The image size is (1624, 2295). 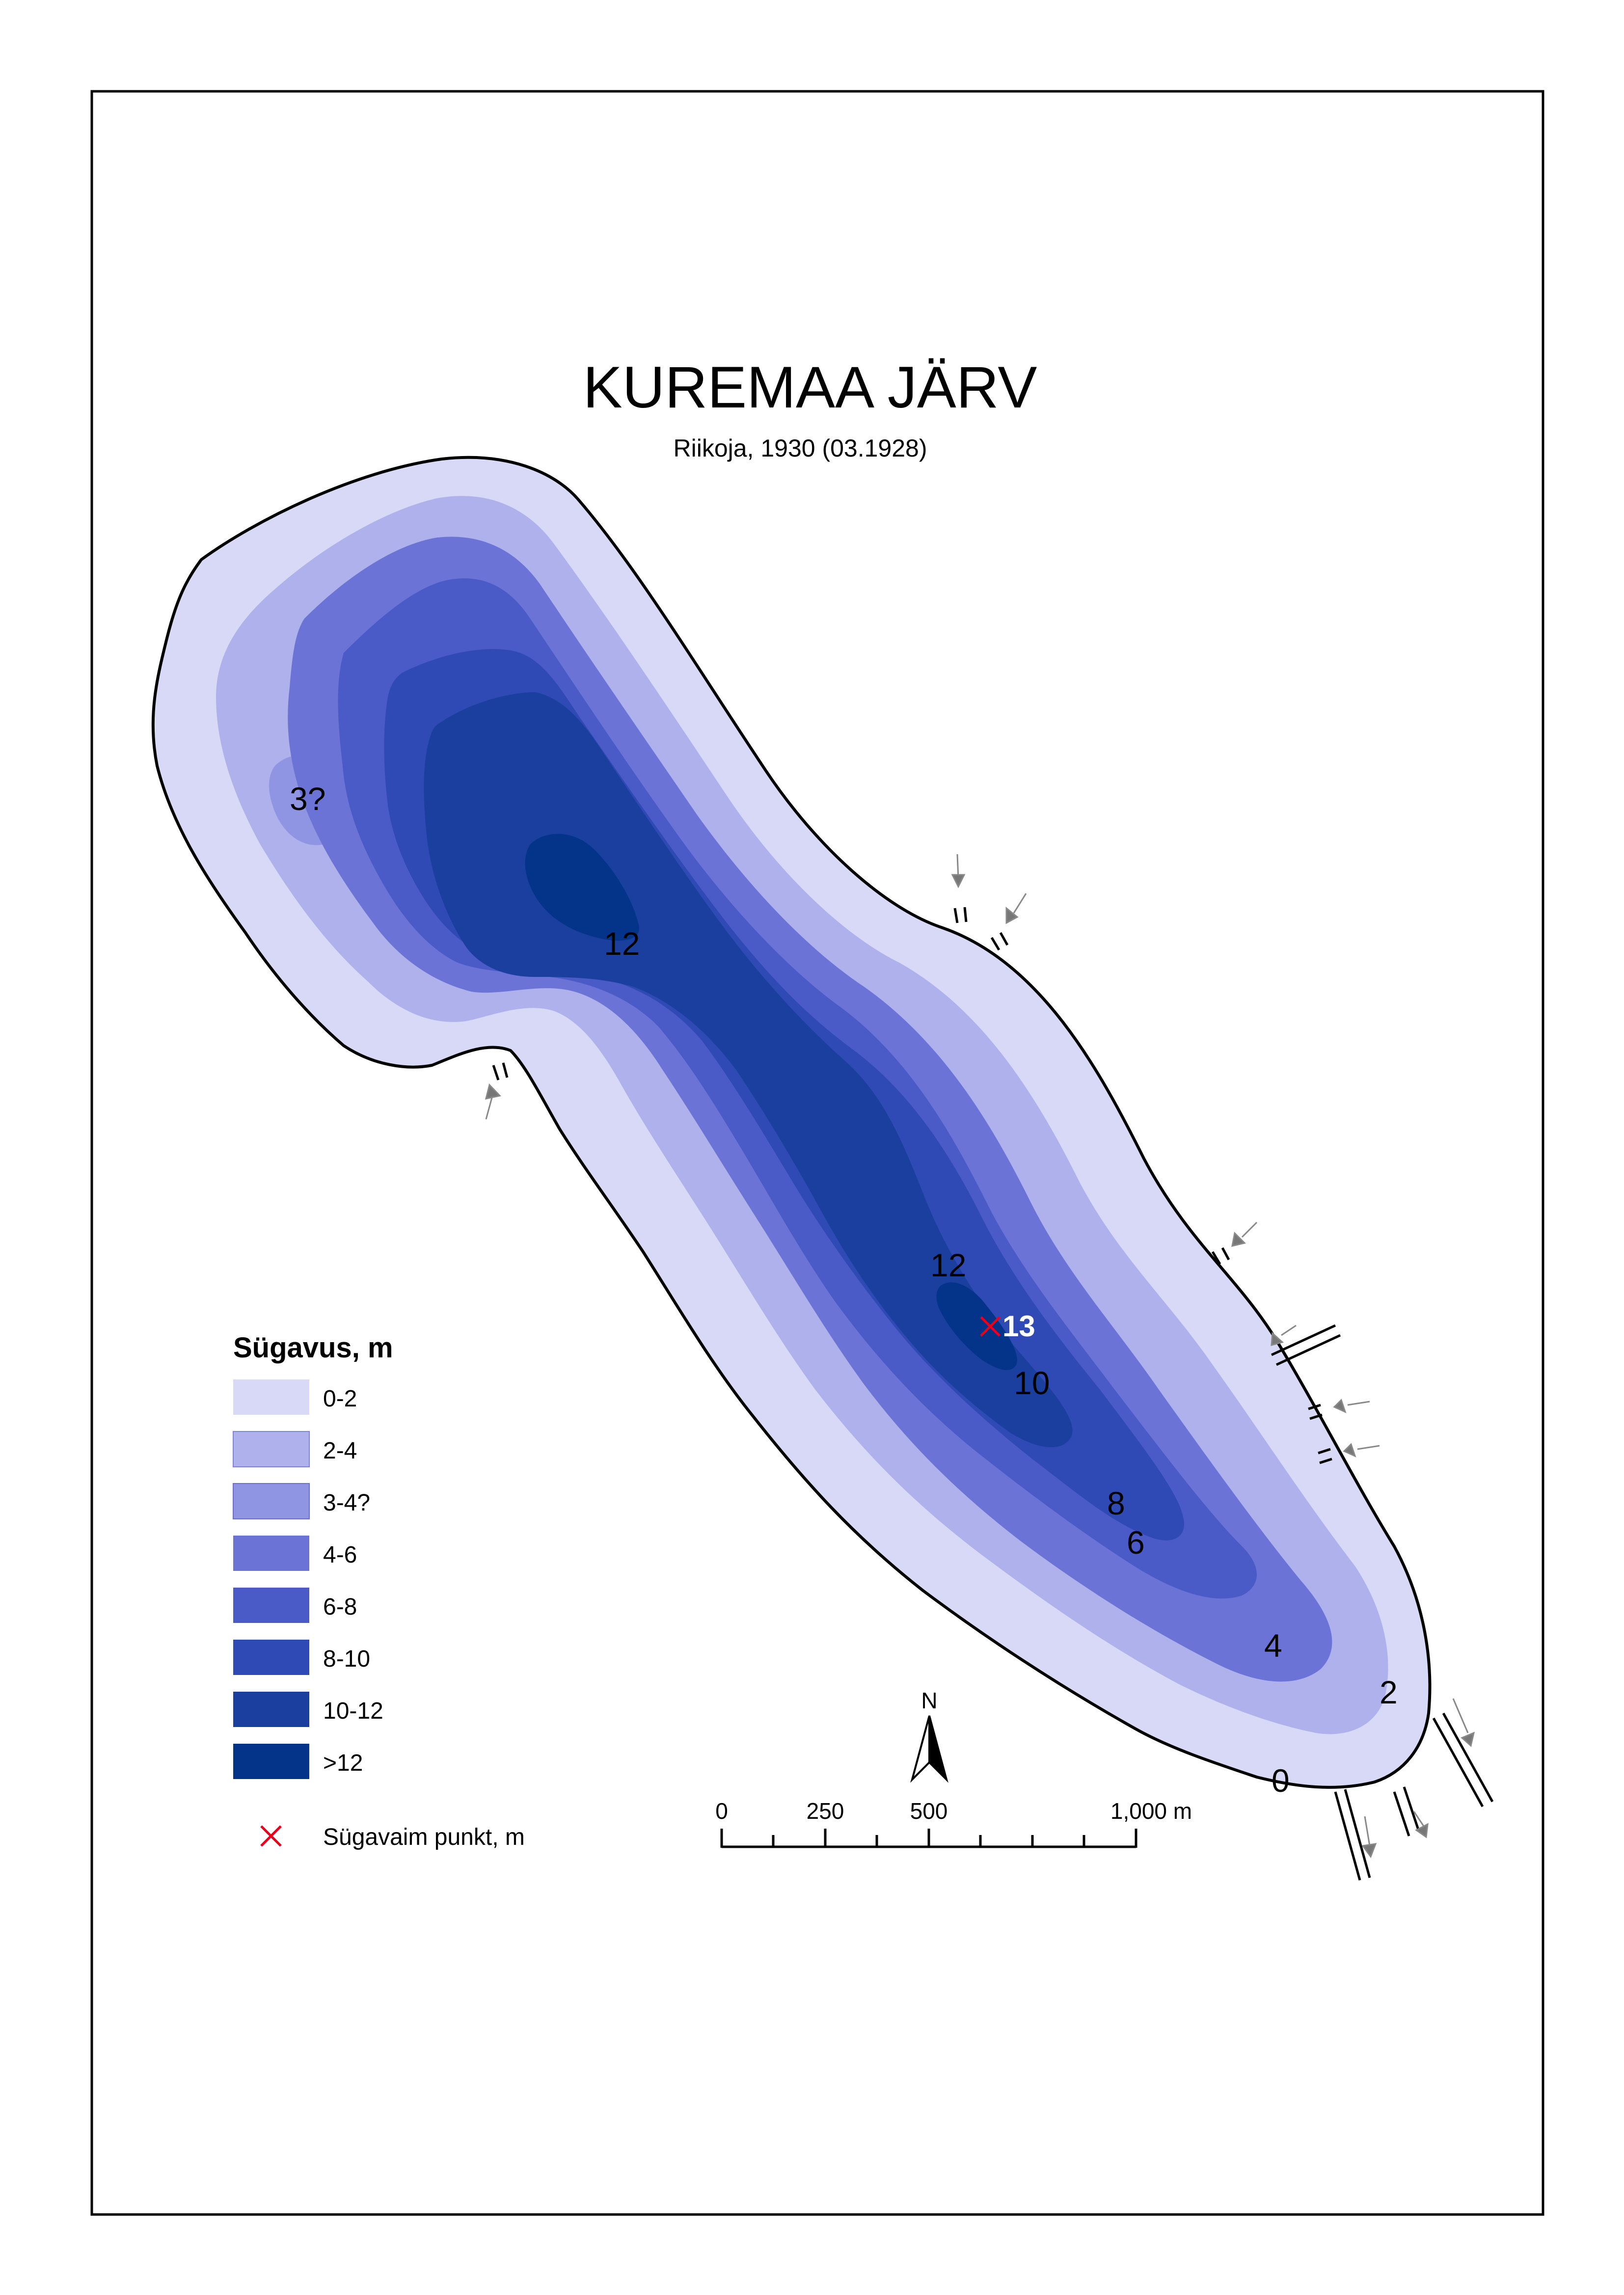 What do you see at coordinates (313, 1348) in the screenshot?
I see `legend-title: Sügavus, m` at bounding box center [313, 1348].